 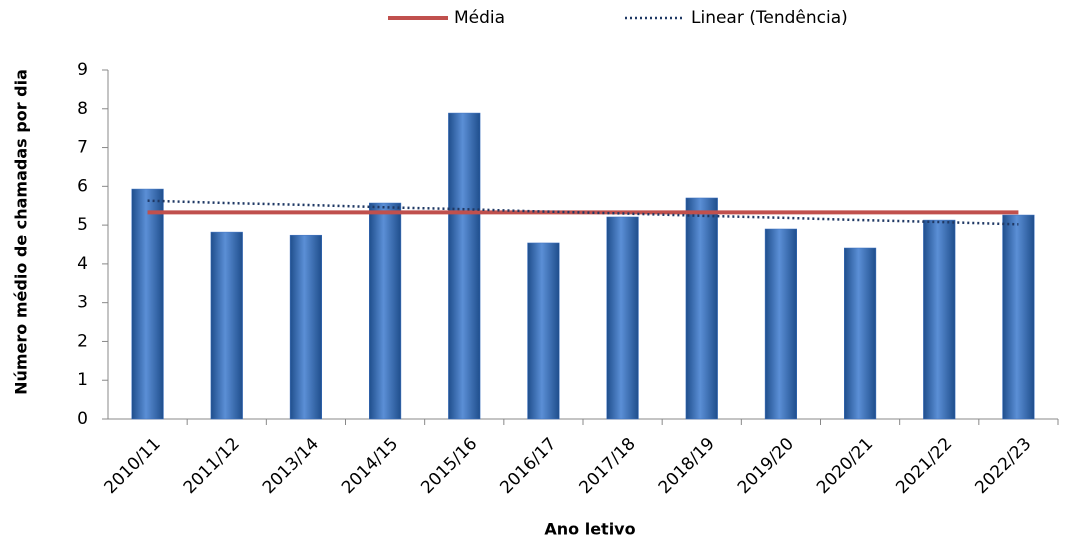 I want to click on y-tick-label: 0, so click(x=82, y=419).